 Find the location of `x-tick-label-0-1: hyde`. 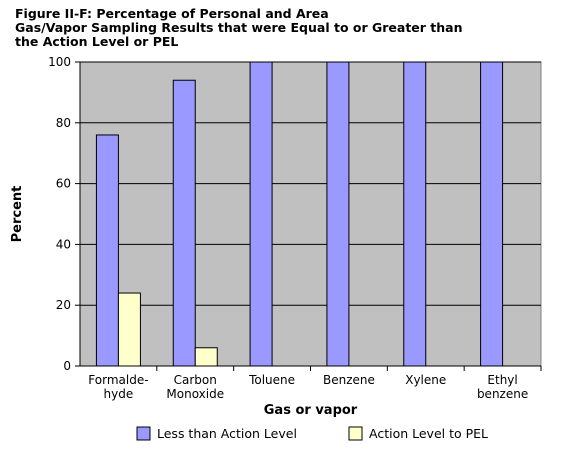

x-tick-label-0-1: hyde is located at coordinates (119, 394).